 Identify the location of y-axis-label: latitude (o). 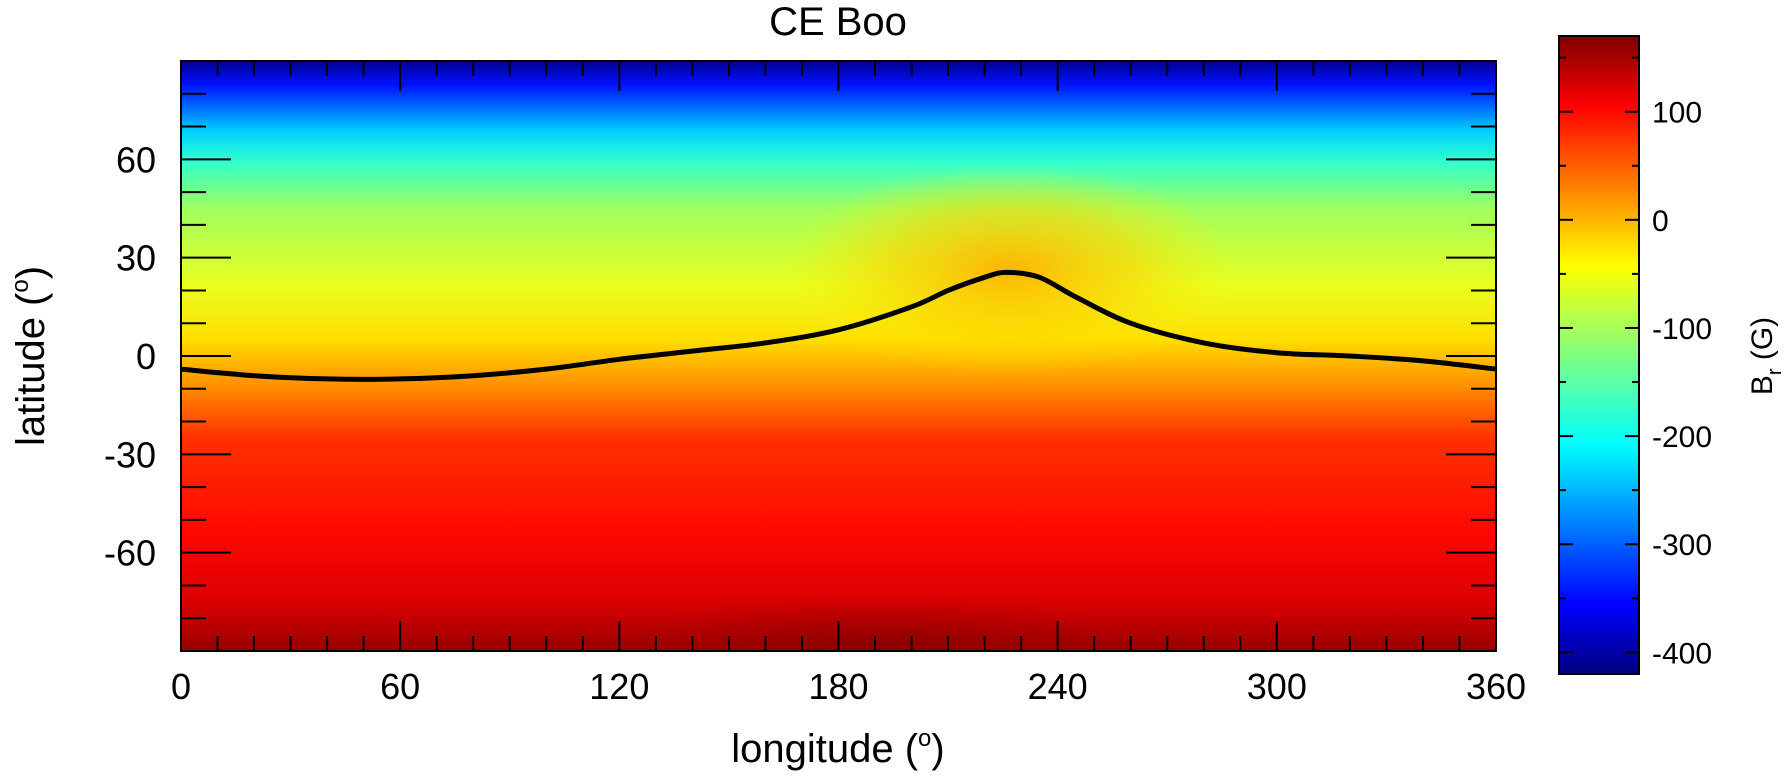
(30, 356).